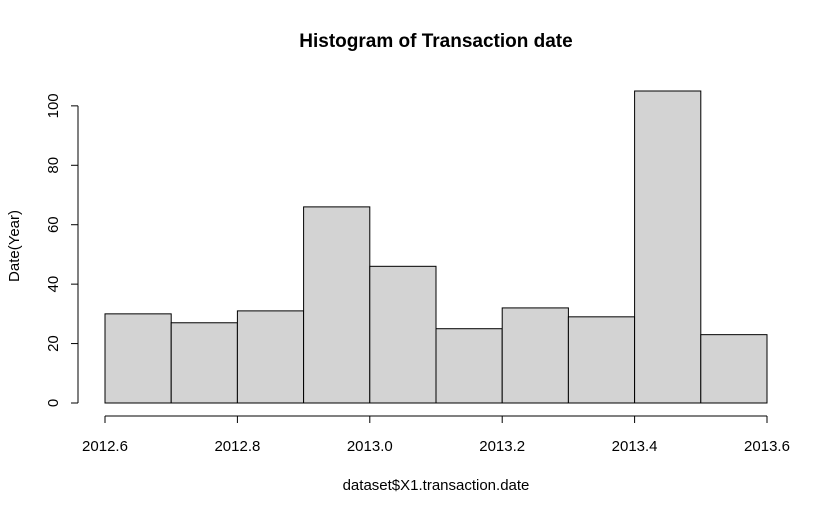  Describe the element at coordinates (435, 41) in the screenshot. I see `chart-title: Histogram of Transaction date` at that location.